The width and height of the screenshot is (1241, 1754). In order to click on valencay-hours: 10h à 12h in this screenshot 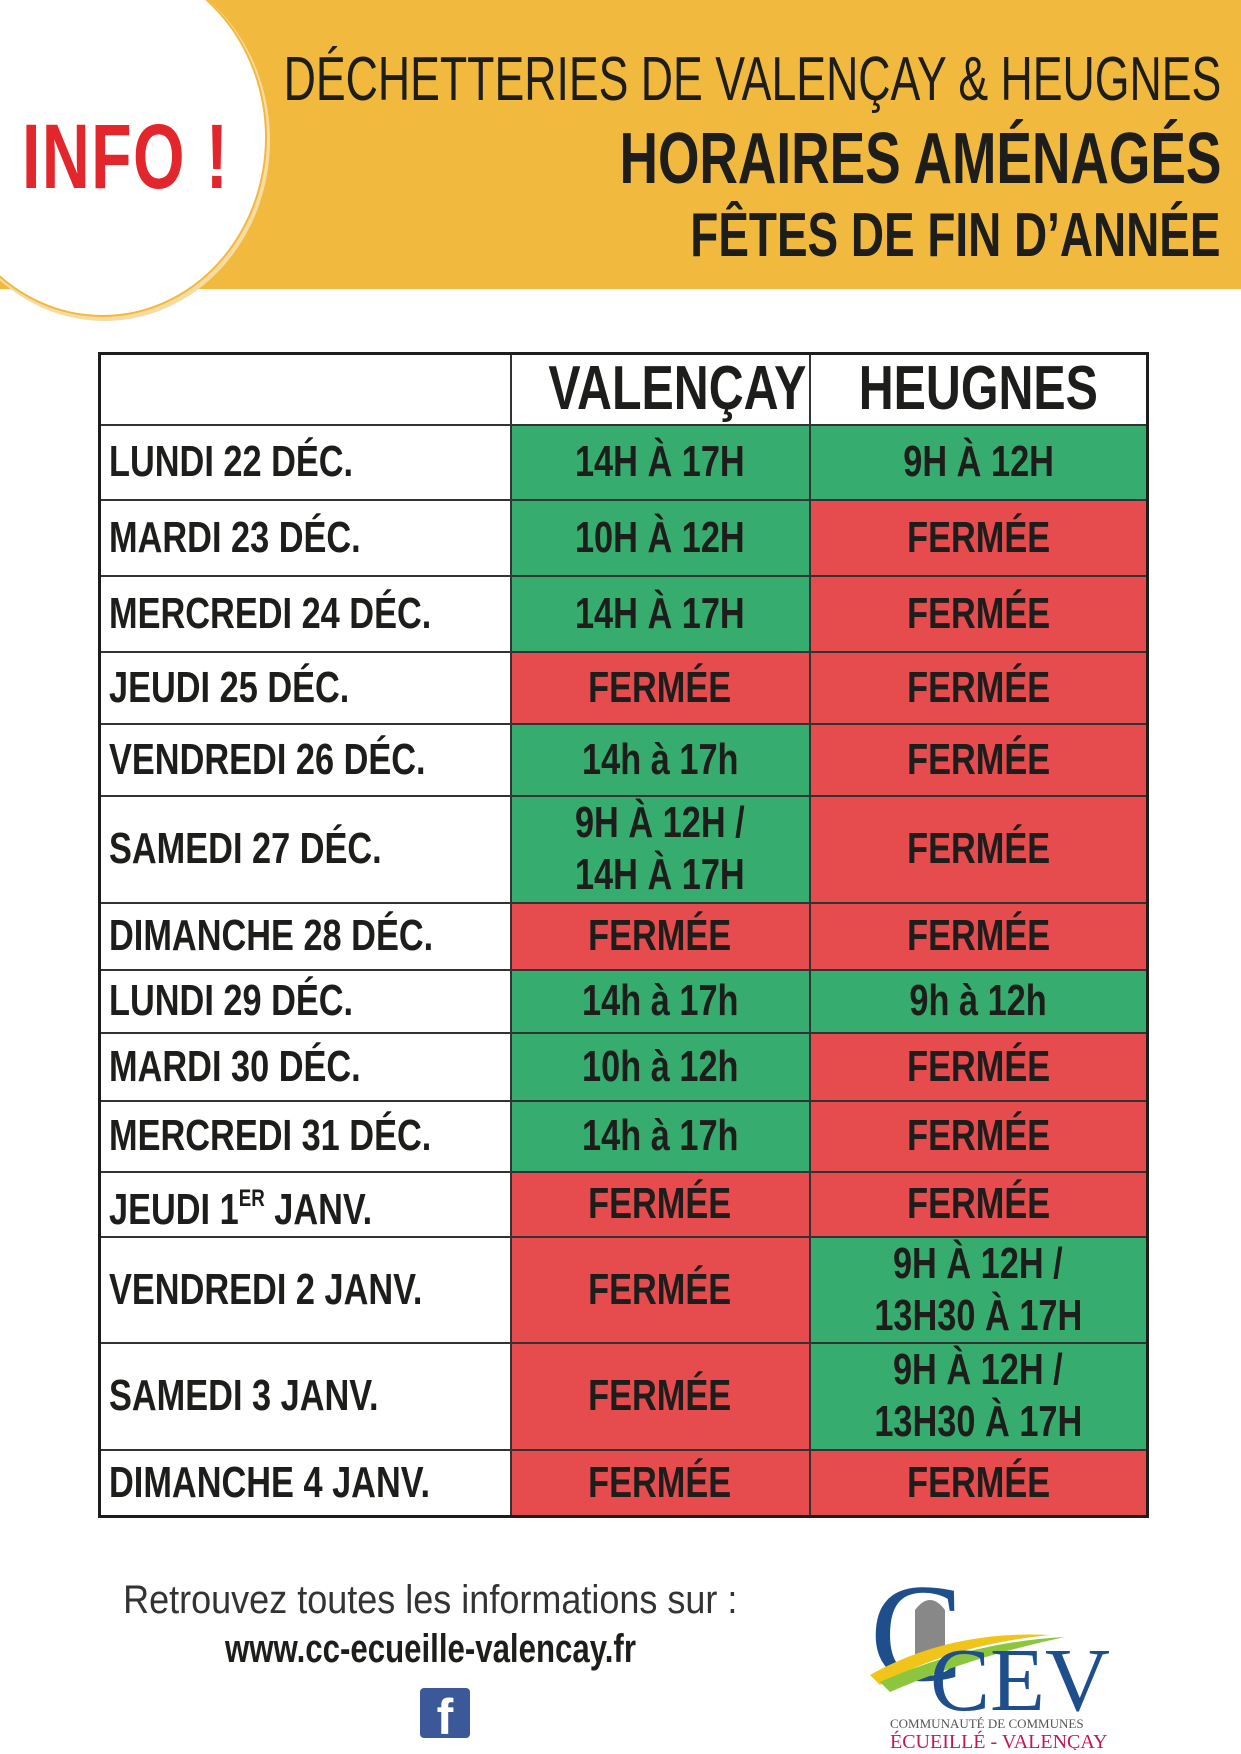, I will do `click(660, 1066)`.